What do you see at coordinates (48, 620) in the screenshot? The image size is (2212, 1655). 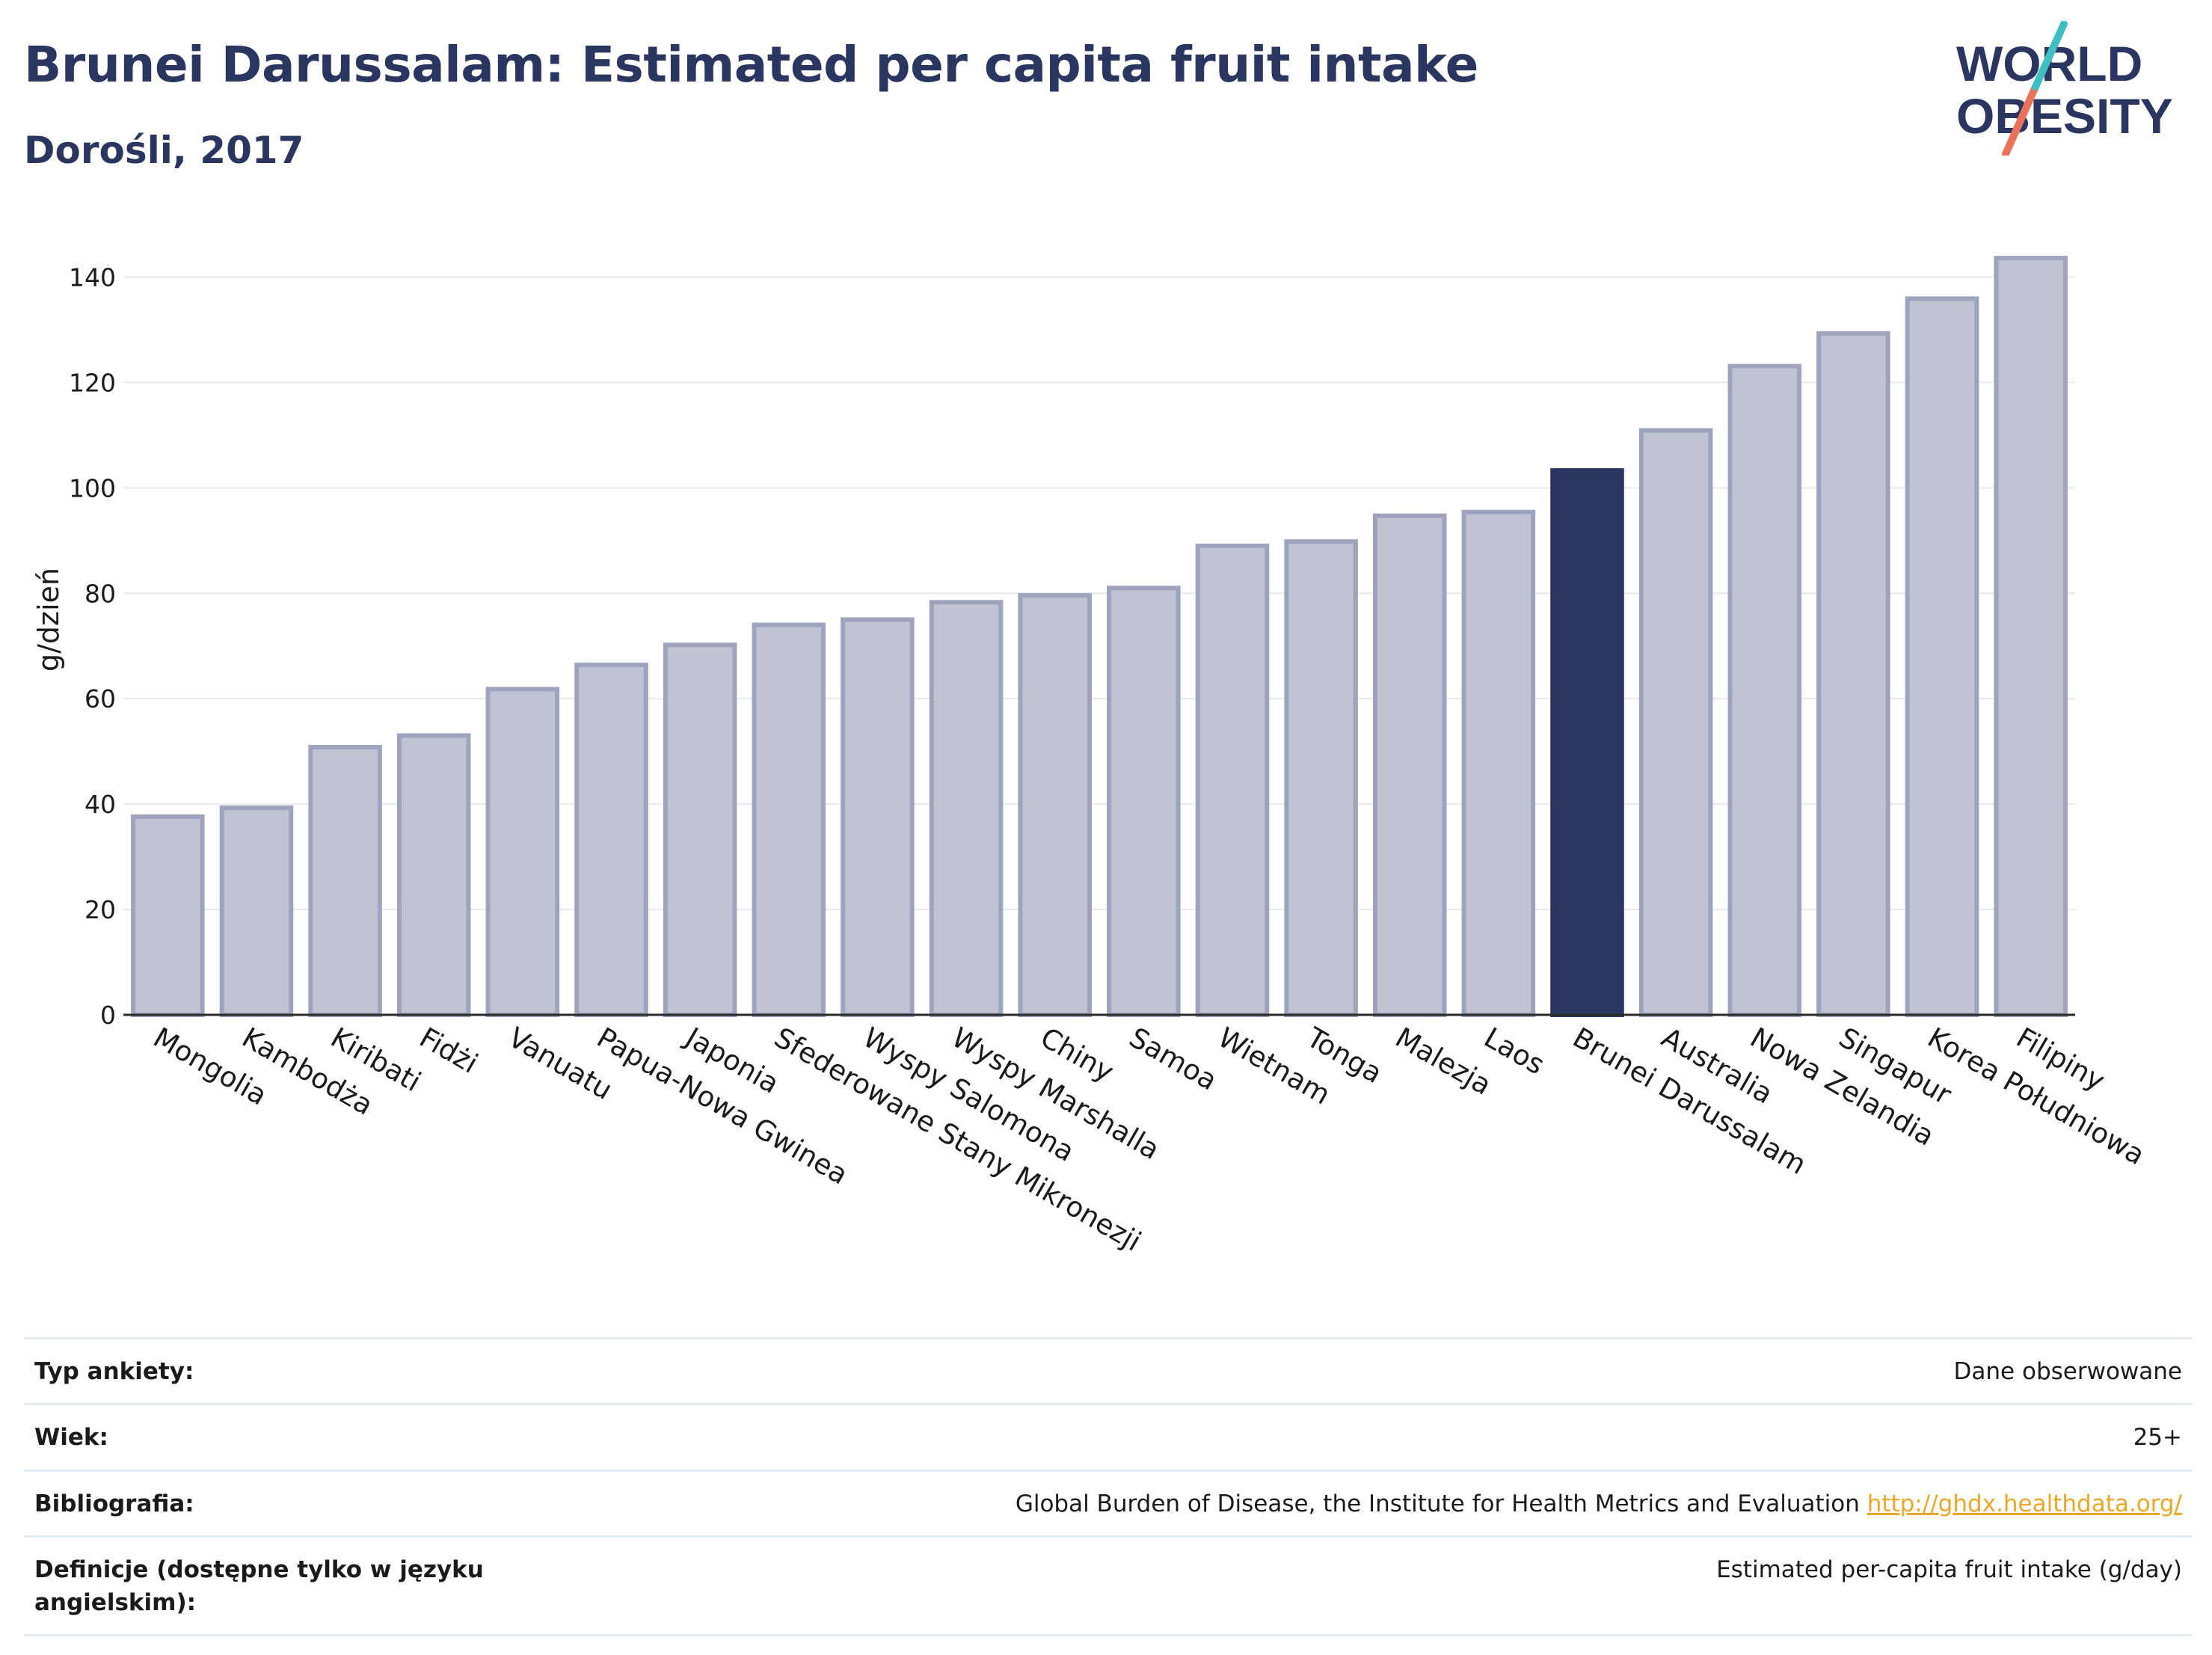 I see `y-axis-title: g/dzień` at bounding box center [48, 620].